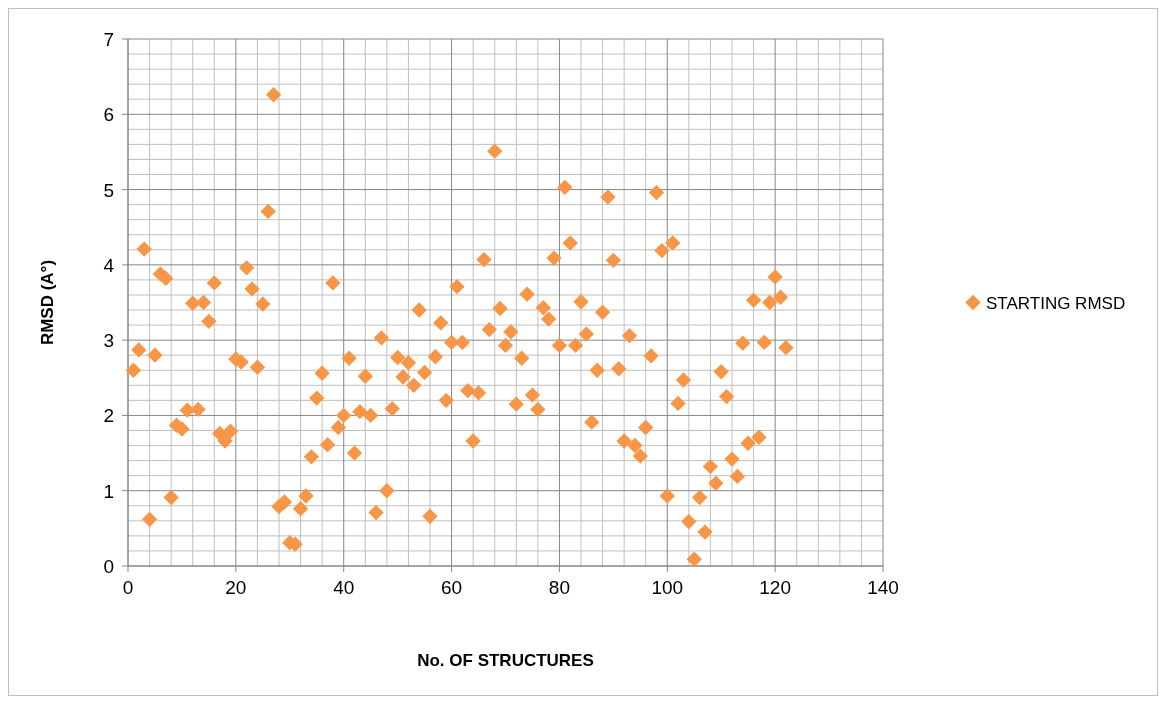 This screenshot has width=1166, height=704. I want to click on x-tick-label: 80, so click(559, 587).